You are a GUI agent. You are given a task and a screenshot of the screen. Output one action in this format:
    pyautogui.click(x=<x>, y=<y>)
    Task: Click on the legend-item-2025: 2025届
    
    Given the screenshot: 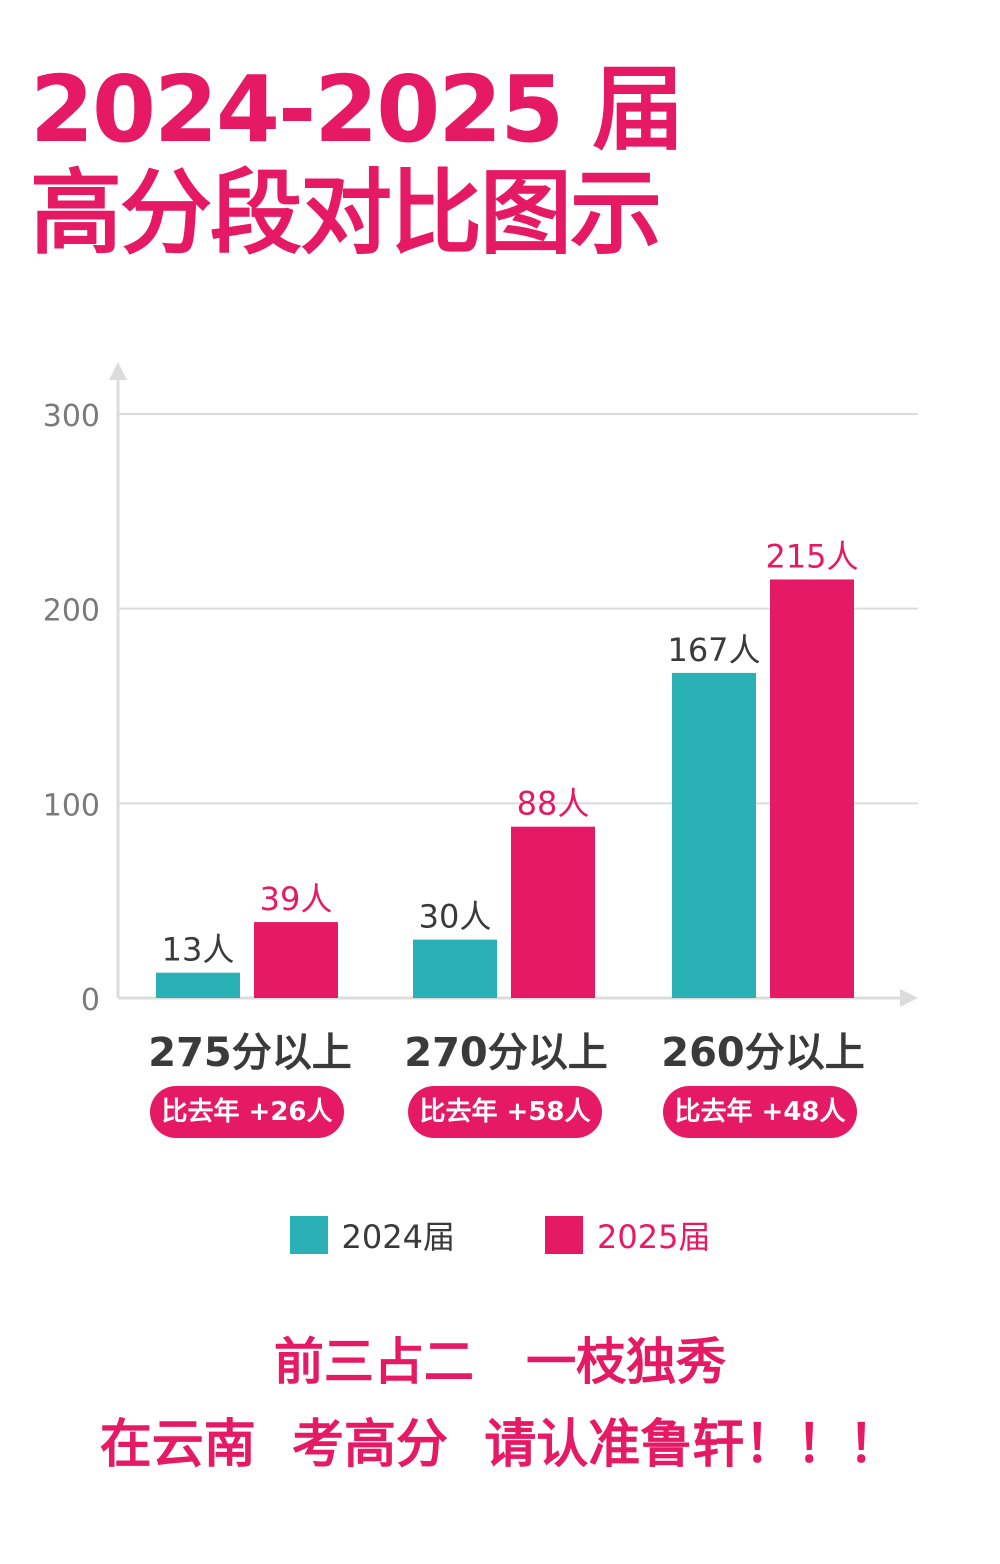 What is the action you would take?
    pyautogui.click(x=627, y=1235)
    